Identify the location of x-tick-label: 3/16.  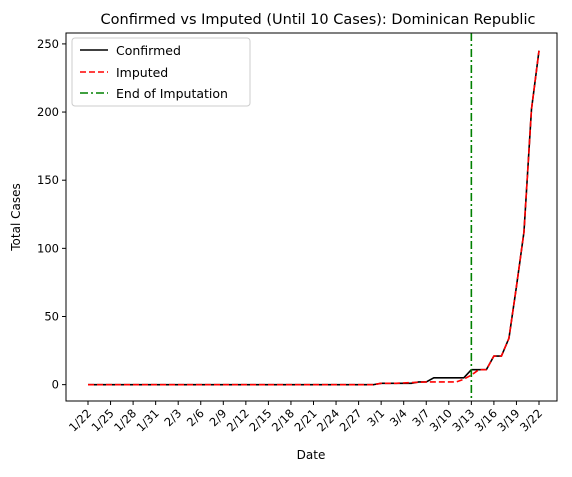
(486, 420).